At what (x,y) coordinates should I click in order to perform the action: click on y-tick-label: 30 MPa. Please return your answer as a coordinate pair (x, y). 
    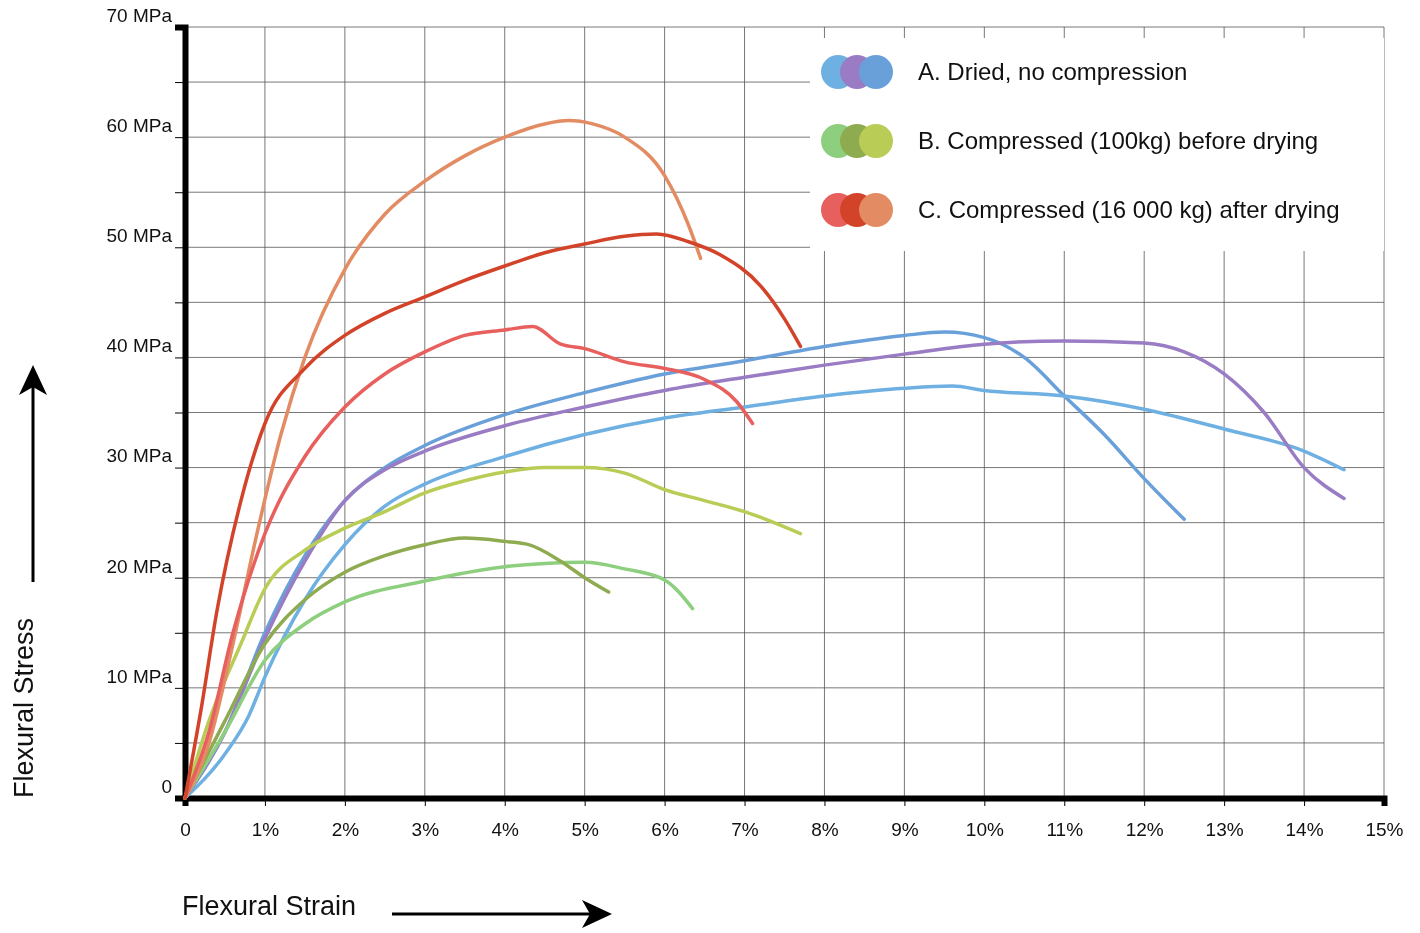
    Looking at the image, I should click on (139, 456).